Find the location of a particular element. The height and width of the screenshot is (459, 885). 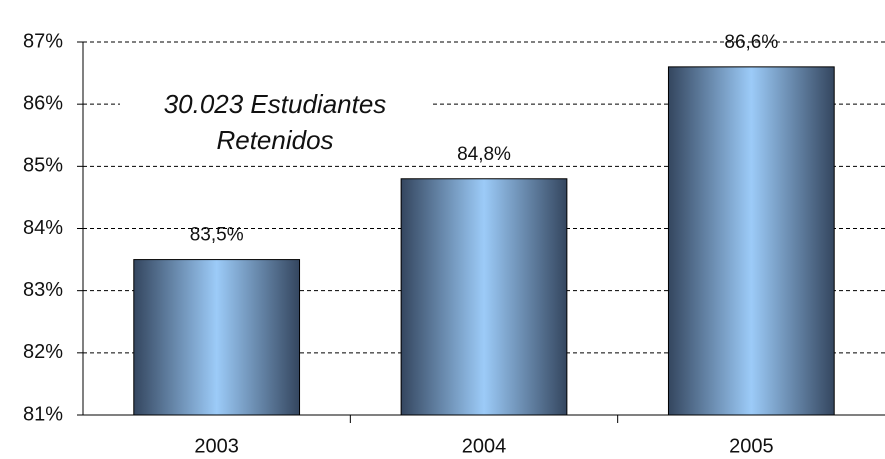

annotation: 30.023 Estudiantes is located at coordinates (275, 104).